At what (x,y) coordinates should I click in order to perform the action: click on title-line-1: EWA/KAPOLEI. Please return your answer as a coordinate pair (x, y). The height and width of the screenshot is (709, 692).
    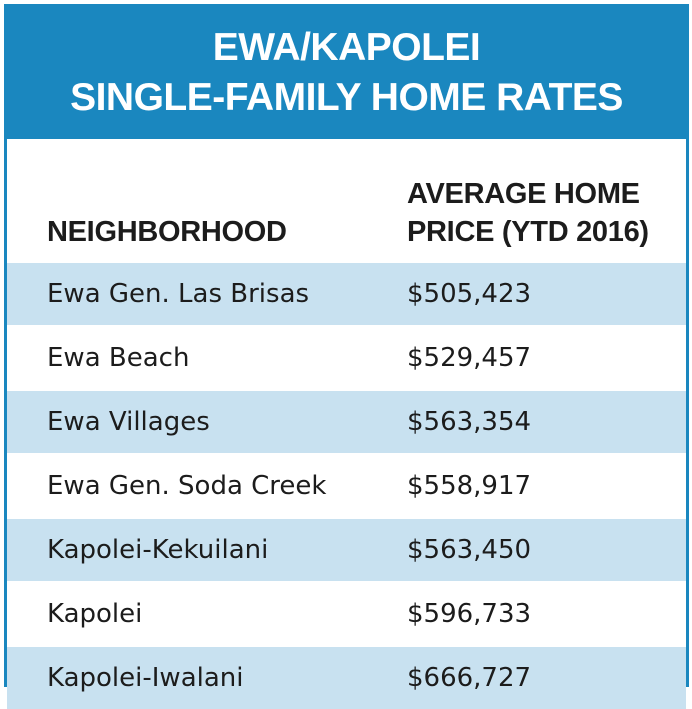
    Looking at the image, I should click on (346, 47).